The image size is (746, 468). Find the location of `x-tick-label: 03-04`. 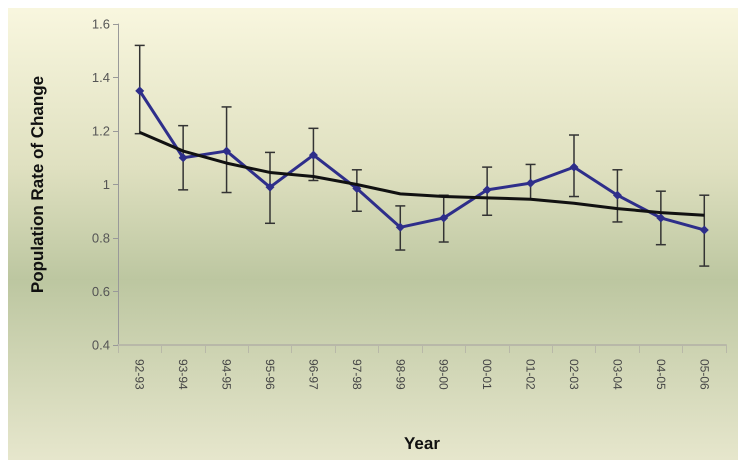

x-tick-label: 03-04 is located at coordinates (617, 374).